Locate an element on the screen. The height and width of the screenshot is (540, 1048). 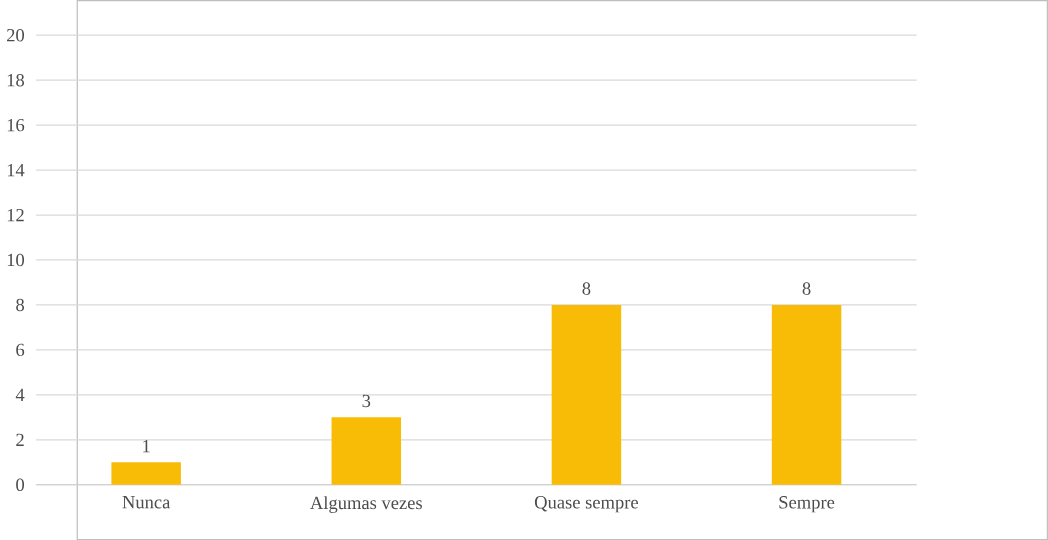
x-tick-label: Quase sempre is located at coordinates (586, 504).